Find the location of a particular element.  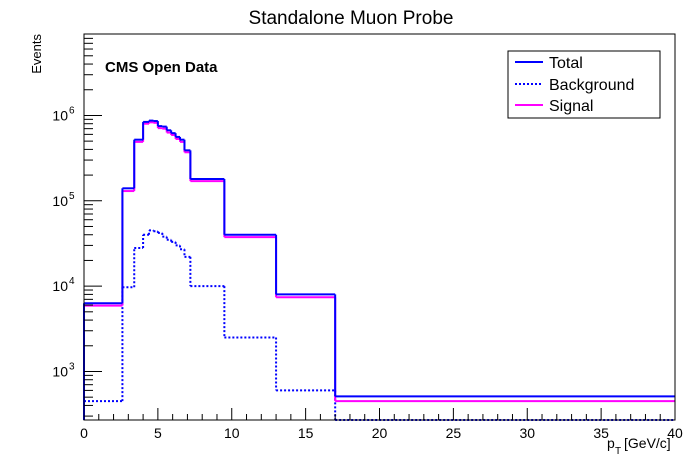

x-tick-label: 40 is located at coordinates (675, 433).